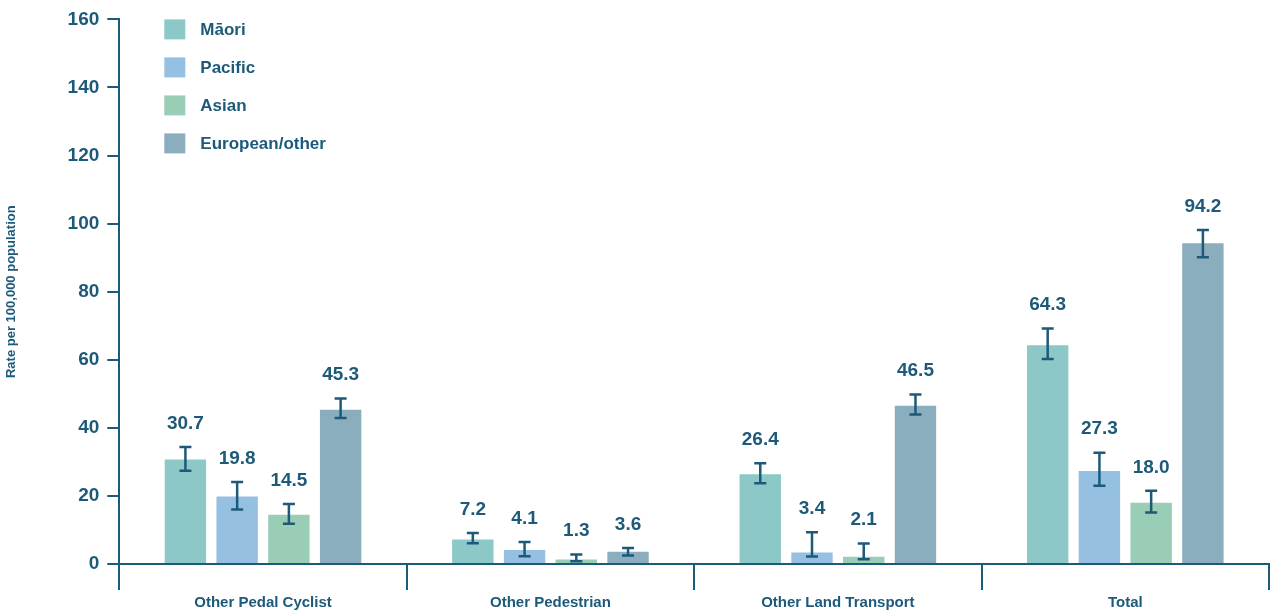 This screenshot has height=616, width=1271. What do you see at coordinates (1203, 205) in the screenshot?
I see `data-label: 94.2` at bounding box center [1203, 205].